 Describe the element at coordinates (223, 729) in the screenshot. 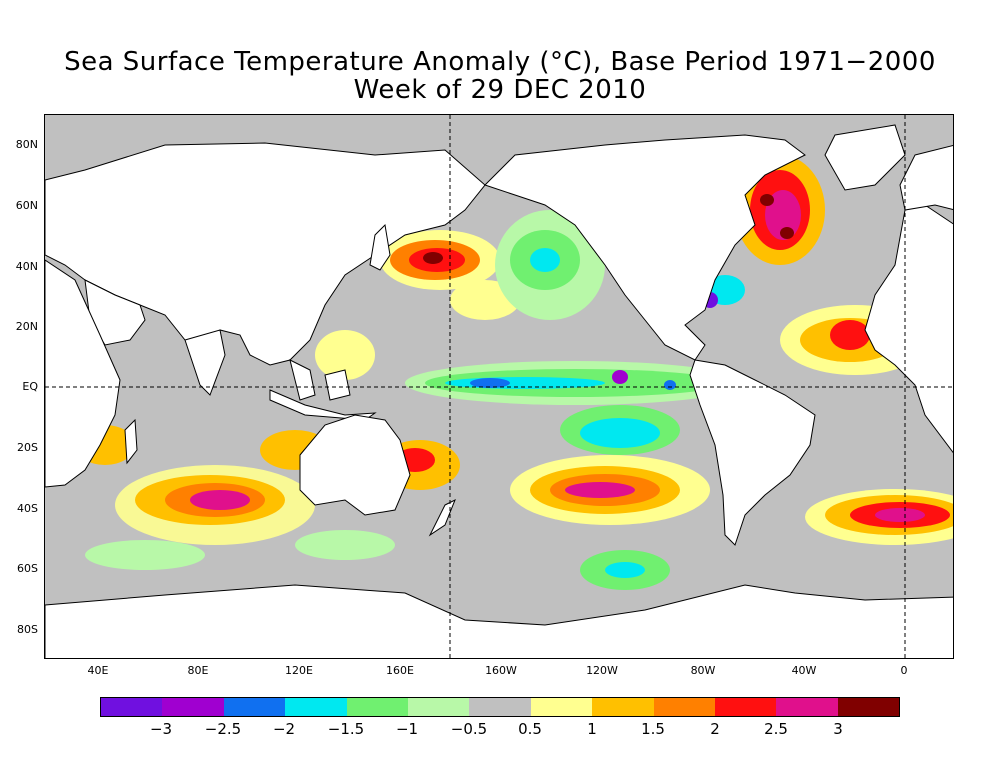

I see `colorbar-label: −2.5` at that location.